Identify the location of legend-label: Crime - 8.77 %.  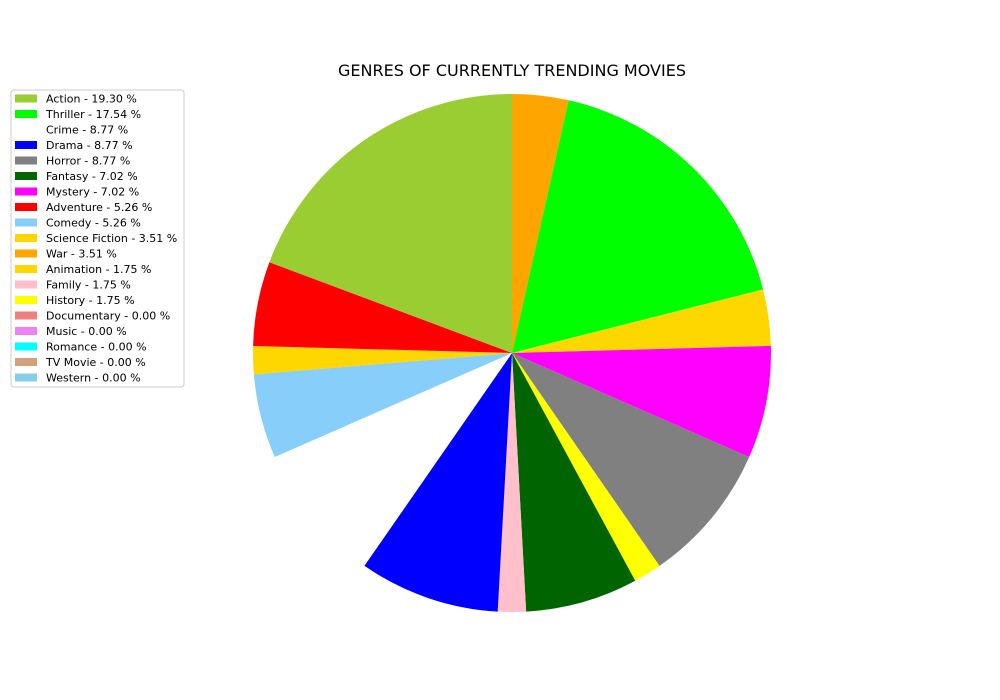
(87, 130).